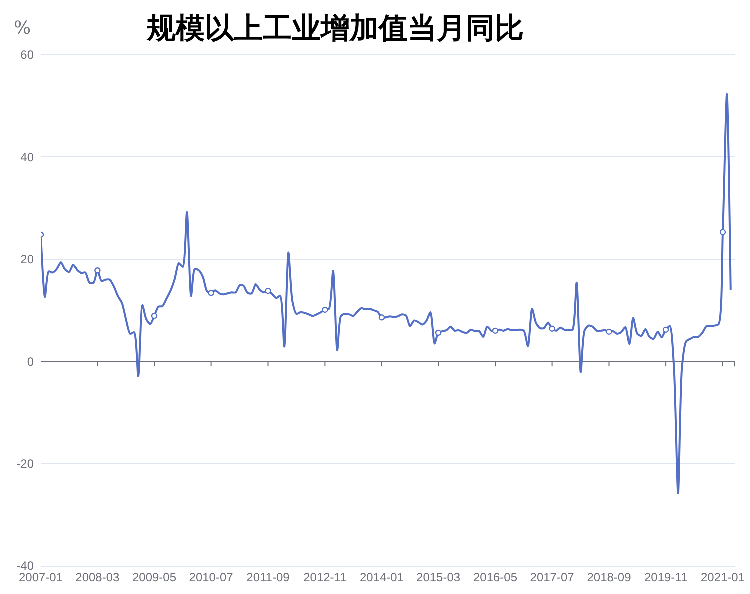  Describe the element at coordinates (723, 577) in the screenshot. I see `x-tick-label: 2021-01` at that location.